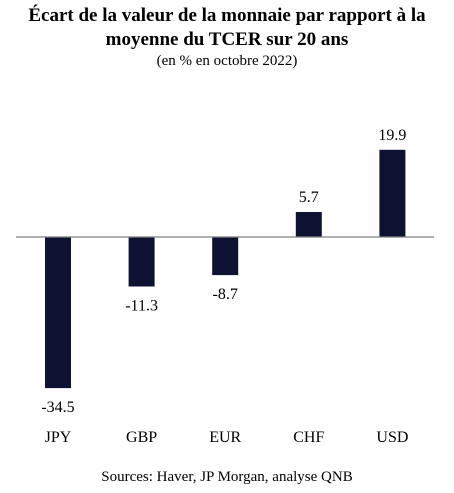  Describe the element at coordinates (141, 262) in the screenshot. I see `bar-gbp` at that location.